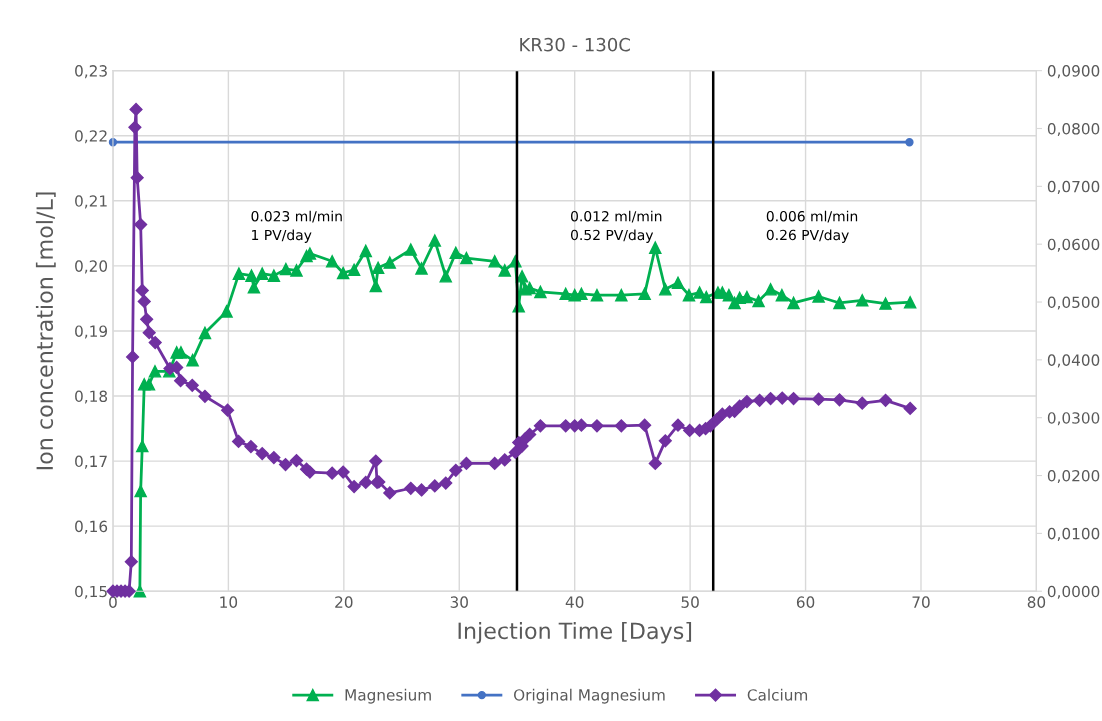 The image size is (1102, 721). I want to click on y2-tick-label: 0,0900, so click(1073, 72).